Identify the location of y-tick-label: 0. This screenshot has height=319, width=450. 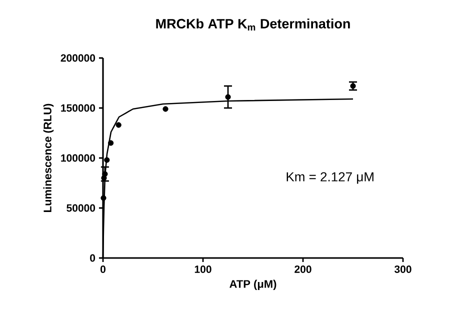
(93, 258).